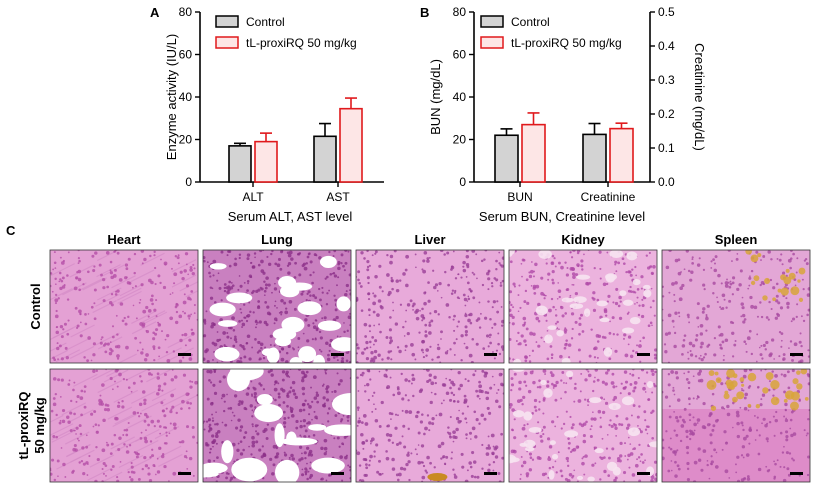 The width and height of the screenshot is (816, 489). Describe the element at coordinates (736, 306) in the screenshot. I see `histology-image-spleen-control` at that location.